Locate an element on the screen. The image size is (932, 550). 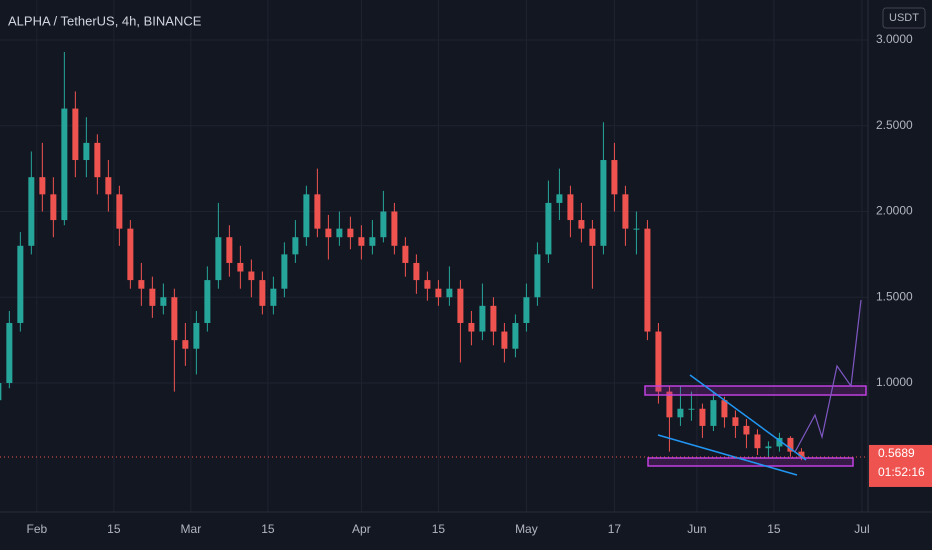
x-tick-label: 17 is located at coordinates (615, 529).